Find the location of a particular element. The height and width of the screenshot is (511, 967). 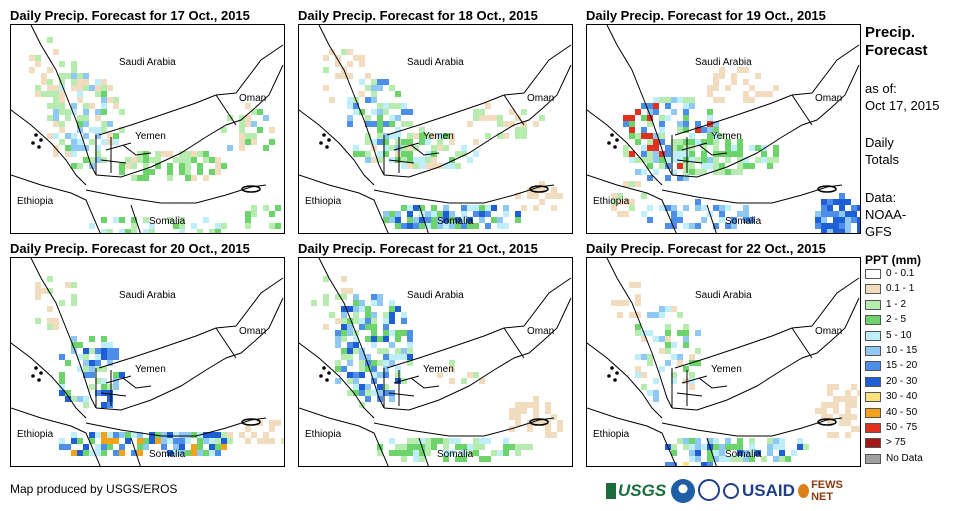

map-panel-5: Saudi Arabia Oman Yemen Ethiopia Somalia is located at coordinates (435, 362).